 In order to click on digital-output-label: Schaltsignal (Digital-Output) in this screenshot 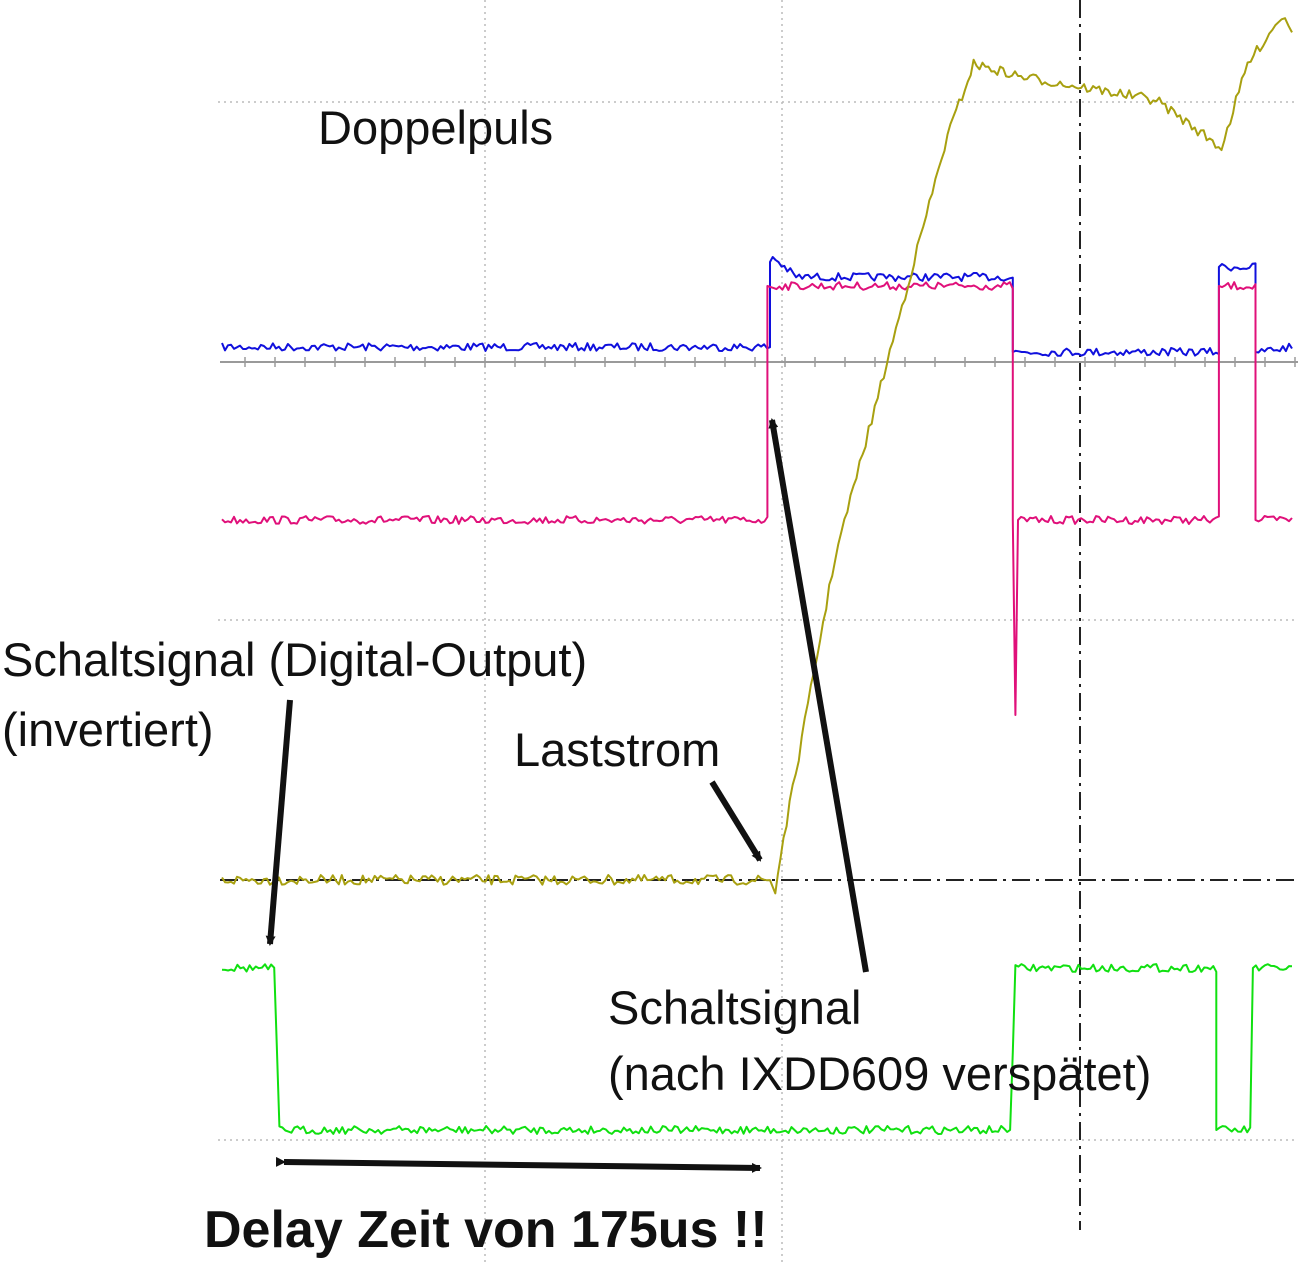, I will do `click(295, 659)`.